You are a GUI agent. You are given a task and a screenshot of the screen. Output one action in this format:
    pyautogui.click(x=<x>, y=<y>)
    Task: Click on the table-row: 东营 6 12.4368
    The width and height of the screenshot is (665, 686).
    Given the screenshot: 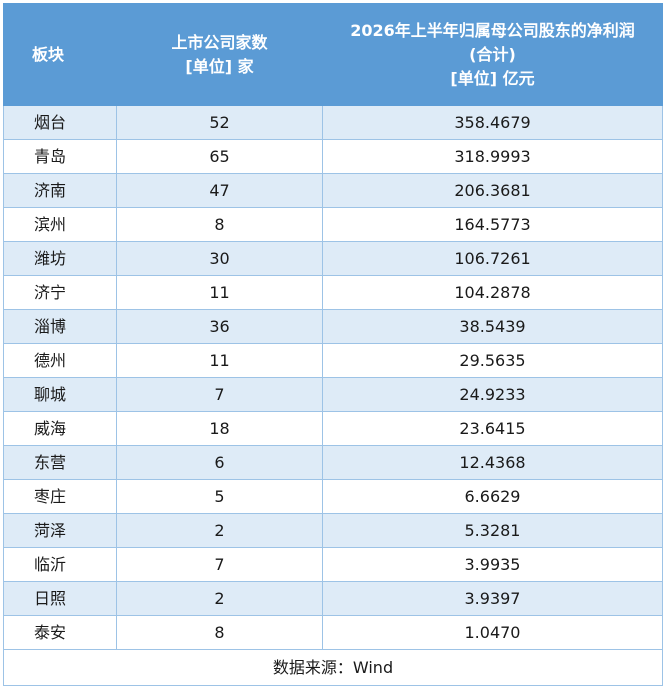 What is the action you would take?
    pyautogui.click(x=333, y=462)
    